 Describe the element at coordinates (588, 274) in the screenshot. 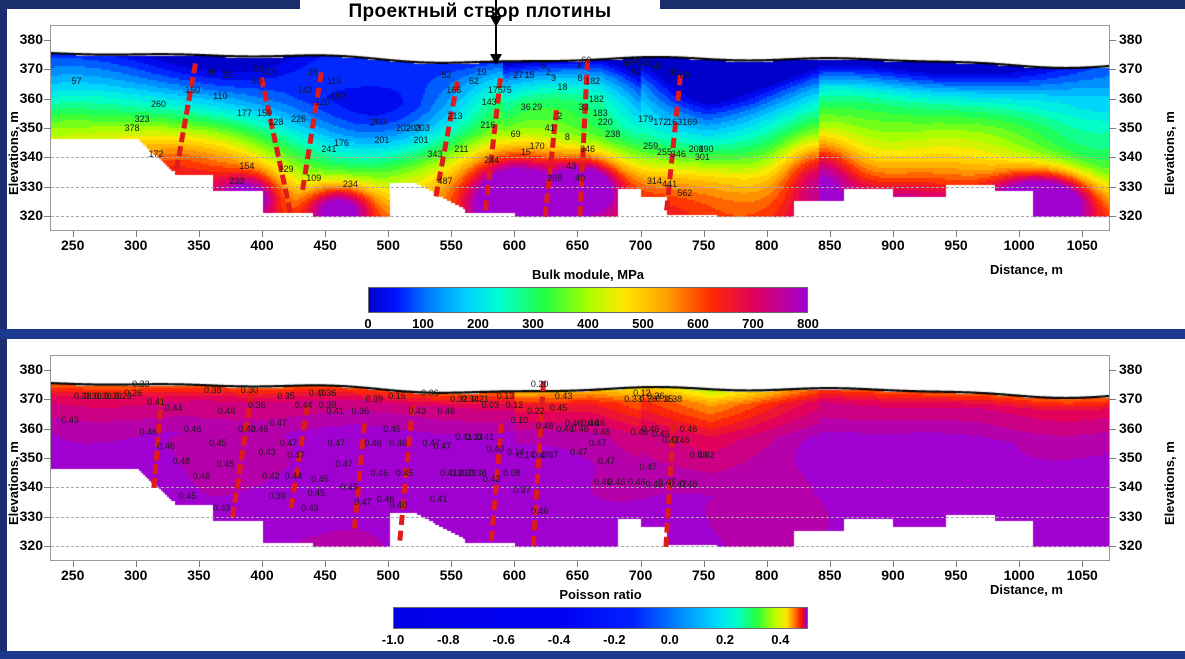

I see `colorbar-title-bulk: Bulk module, MPa` at that location.